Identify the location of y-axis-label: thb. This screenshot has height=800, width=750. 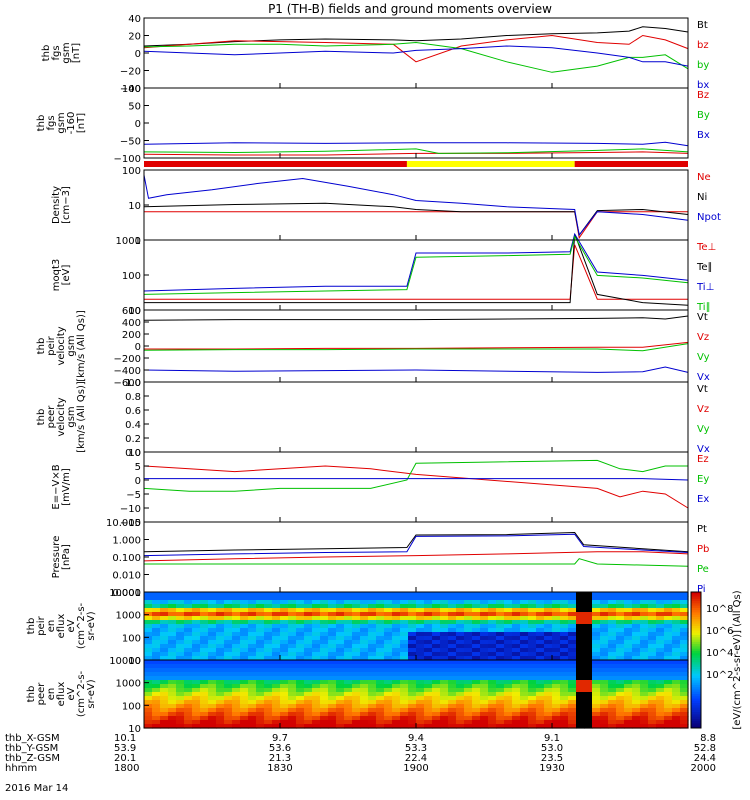
(31, 626).